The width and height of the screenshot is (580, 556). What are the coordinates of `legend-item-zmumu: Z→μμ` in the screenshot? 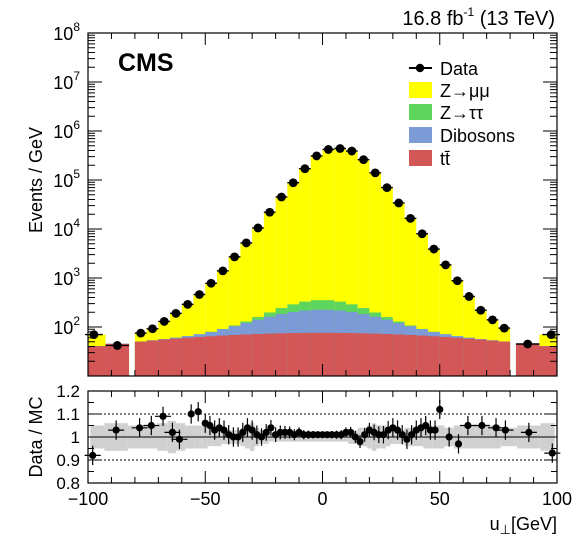 It's located at (449, 91).